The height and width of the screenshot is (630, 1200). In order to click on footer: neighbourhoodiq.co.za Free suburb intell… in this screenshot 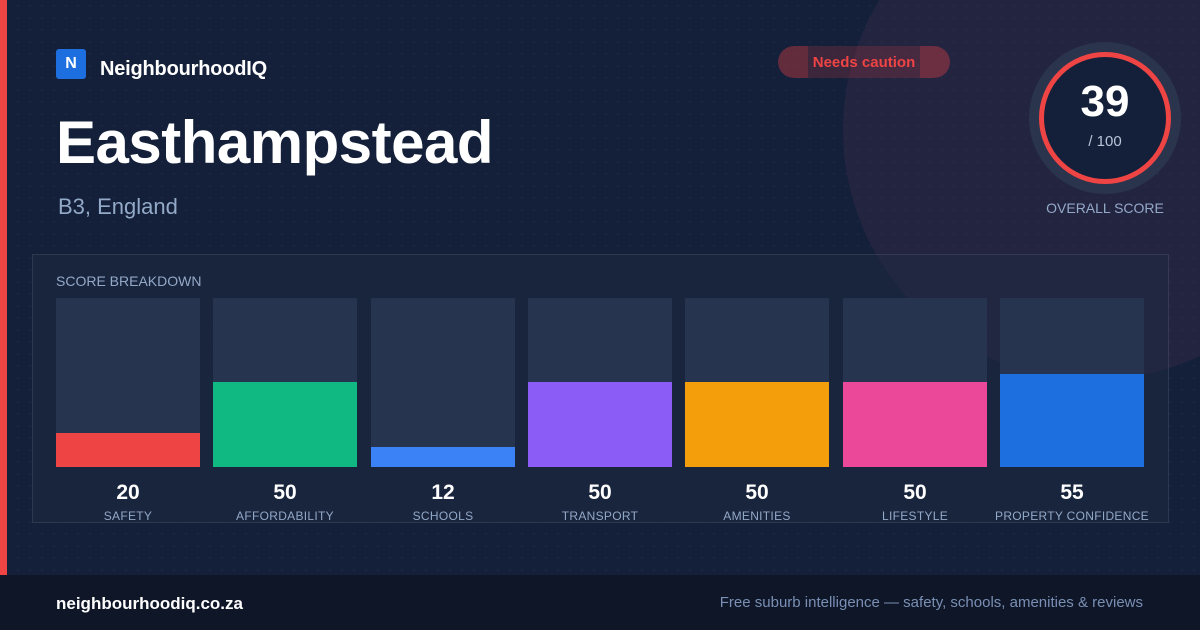, I will do `click(600, 602)`.